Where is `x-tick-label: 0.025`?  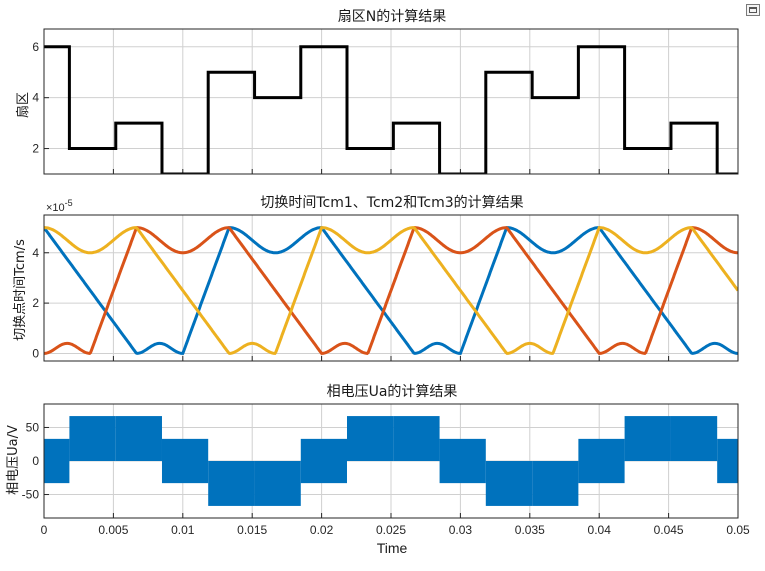 x-tick-label: 0.025 is located at coordinates (391, 530).